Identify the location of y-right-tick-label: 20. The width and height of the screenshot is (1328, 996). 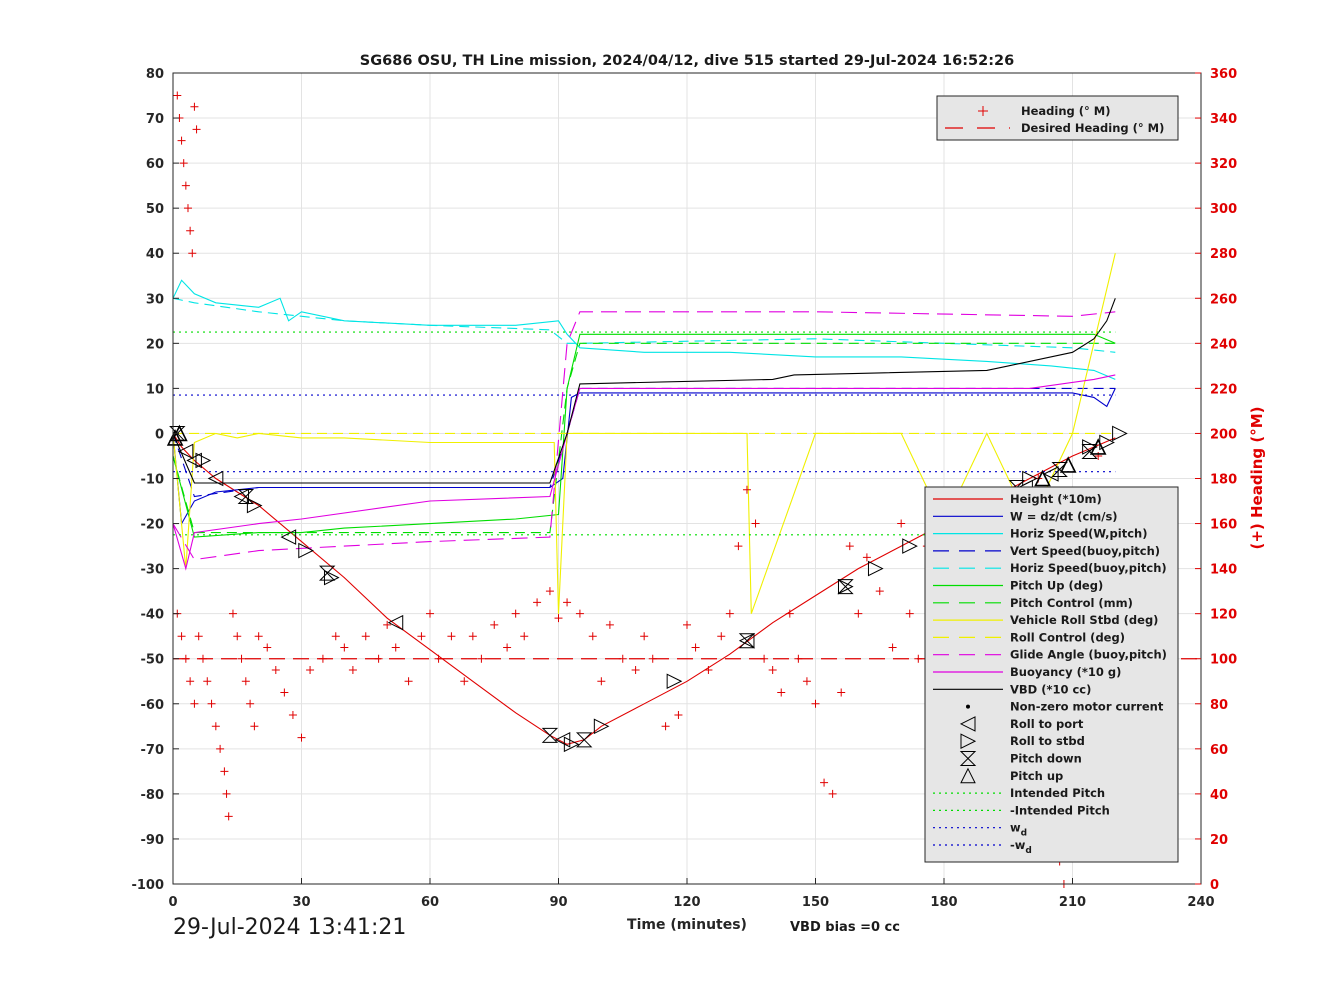
(1219, 840).